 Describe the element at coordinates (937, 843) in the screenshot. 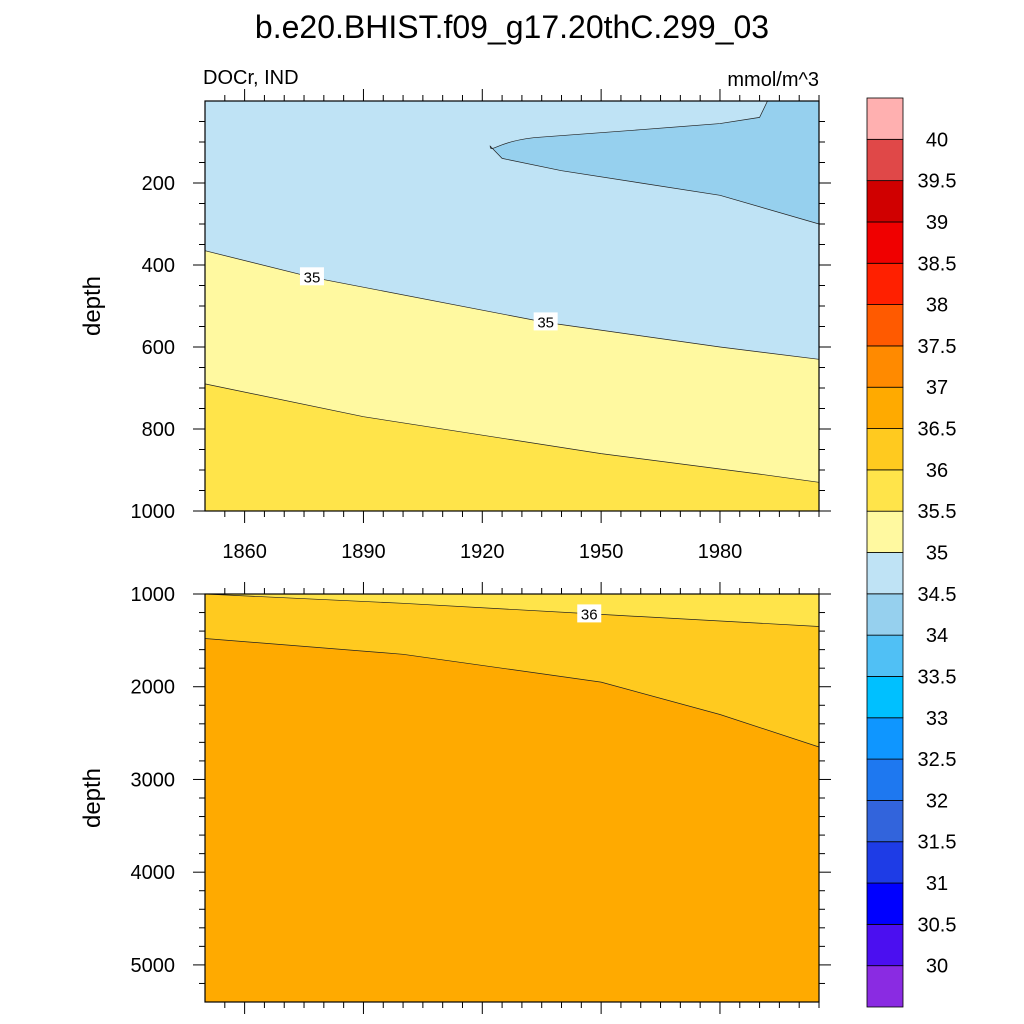

I see `colorbar-label: 31.5` at that location.